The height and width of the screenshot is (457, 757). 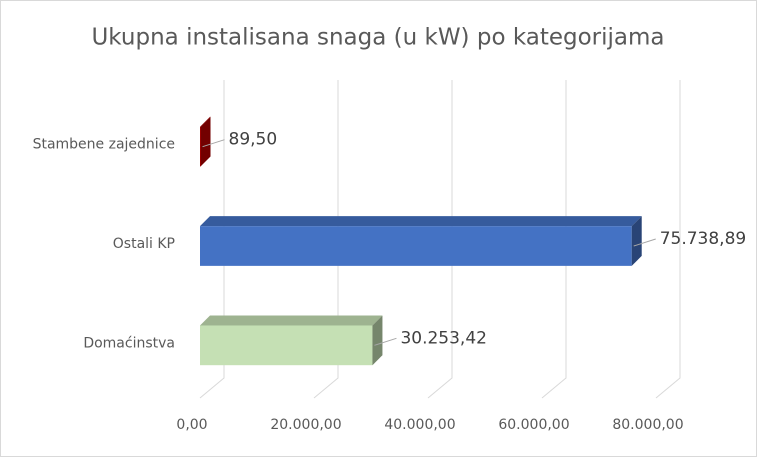 I want to click on y-tick-label: Stambene zajednice, so click(x=104, y=145).